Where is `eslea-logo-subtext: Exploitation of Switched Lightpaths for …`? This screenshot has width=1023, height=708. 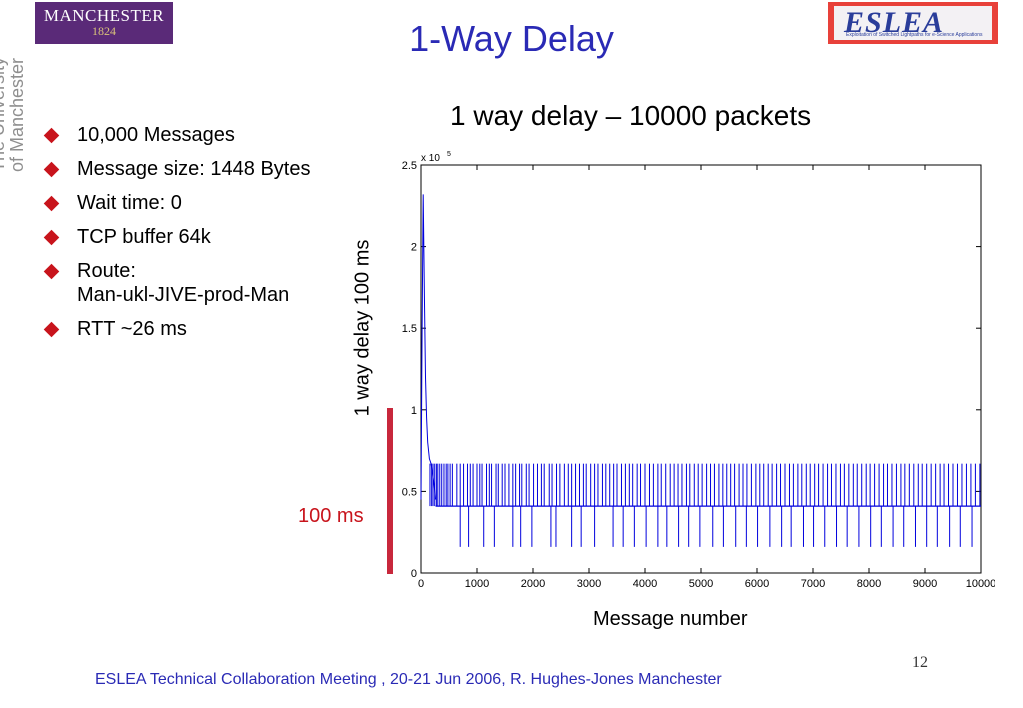 eslea-logo-subtext: Exploitation of Switched Lightpaths for … is located at coordinates (914, 35).